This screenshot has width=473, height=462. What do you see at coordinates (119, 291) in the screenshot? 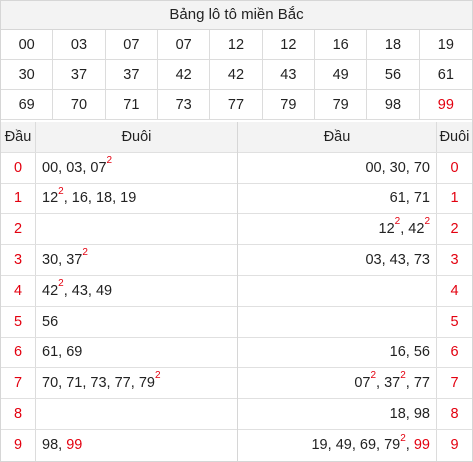
I see `table-row: 4 422, 43, 49` at bounding box center [119, 291].